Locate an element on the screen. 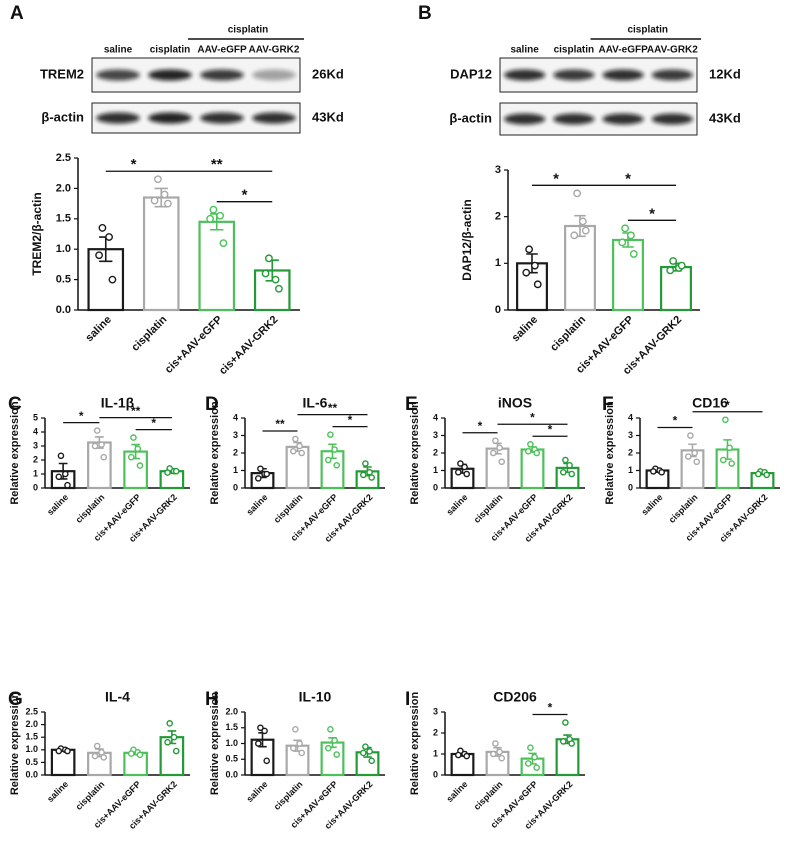 The image size is (800, 856). size-label: 43Kd is located at coordinates (328, 116).